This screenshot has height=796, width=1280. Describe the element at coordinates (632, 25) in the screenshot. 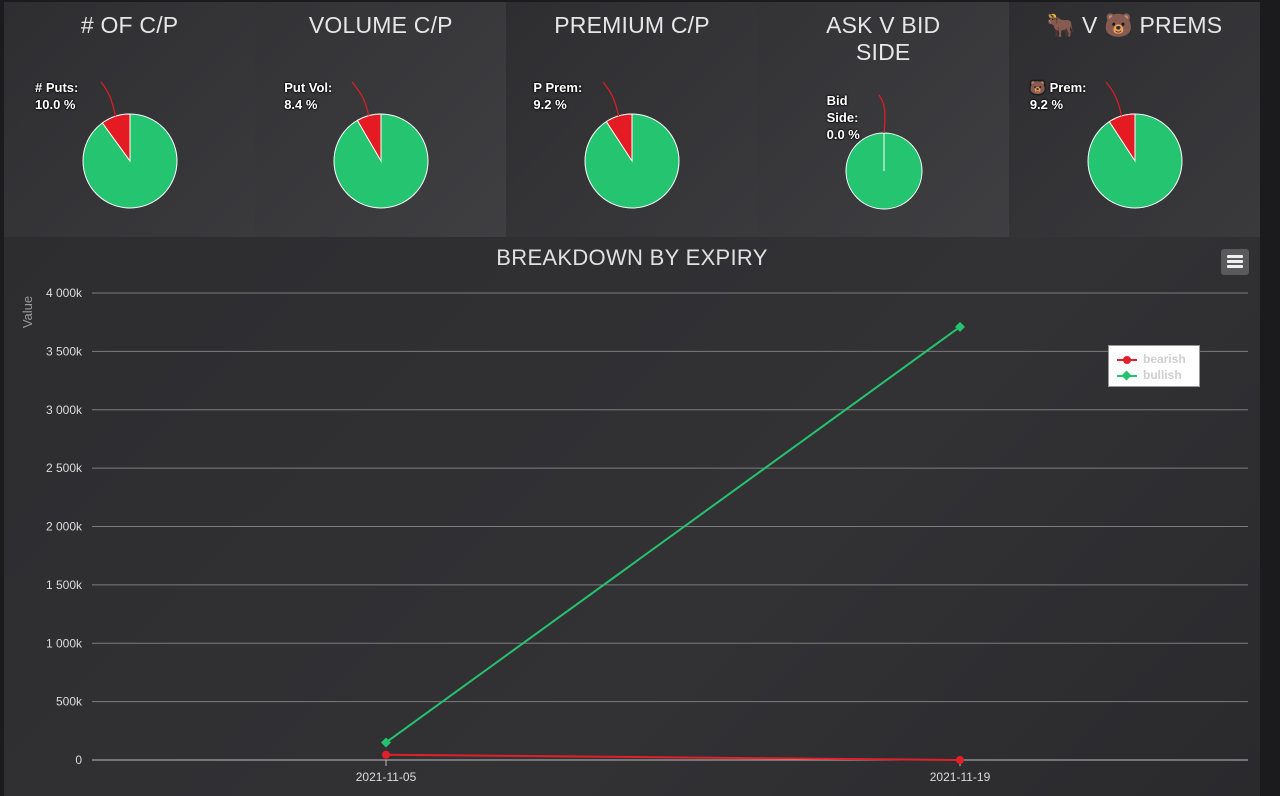

I see `panel-title: PREMIUM C/P` at that location.